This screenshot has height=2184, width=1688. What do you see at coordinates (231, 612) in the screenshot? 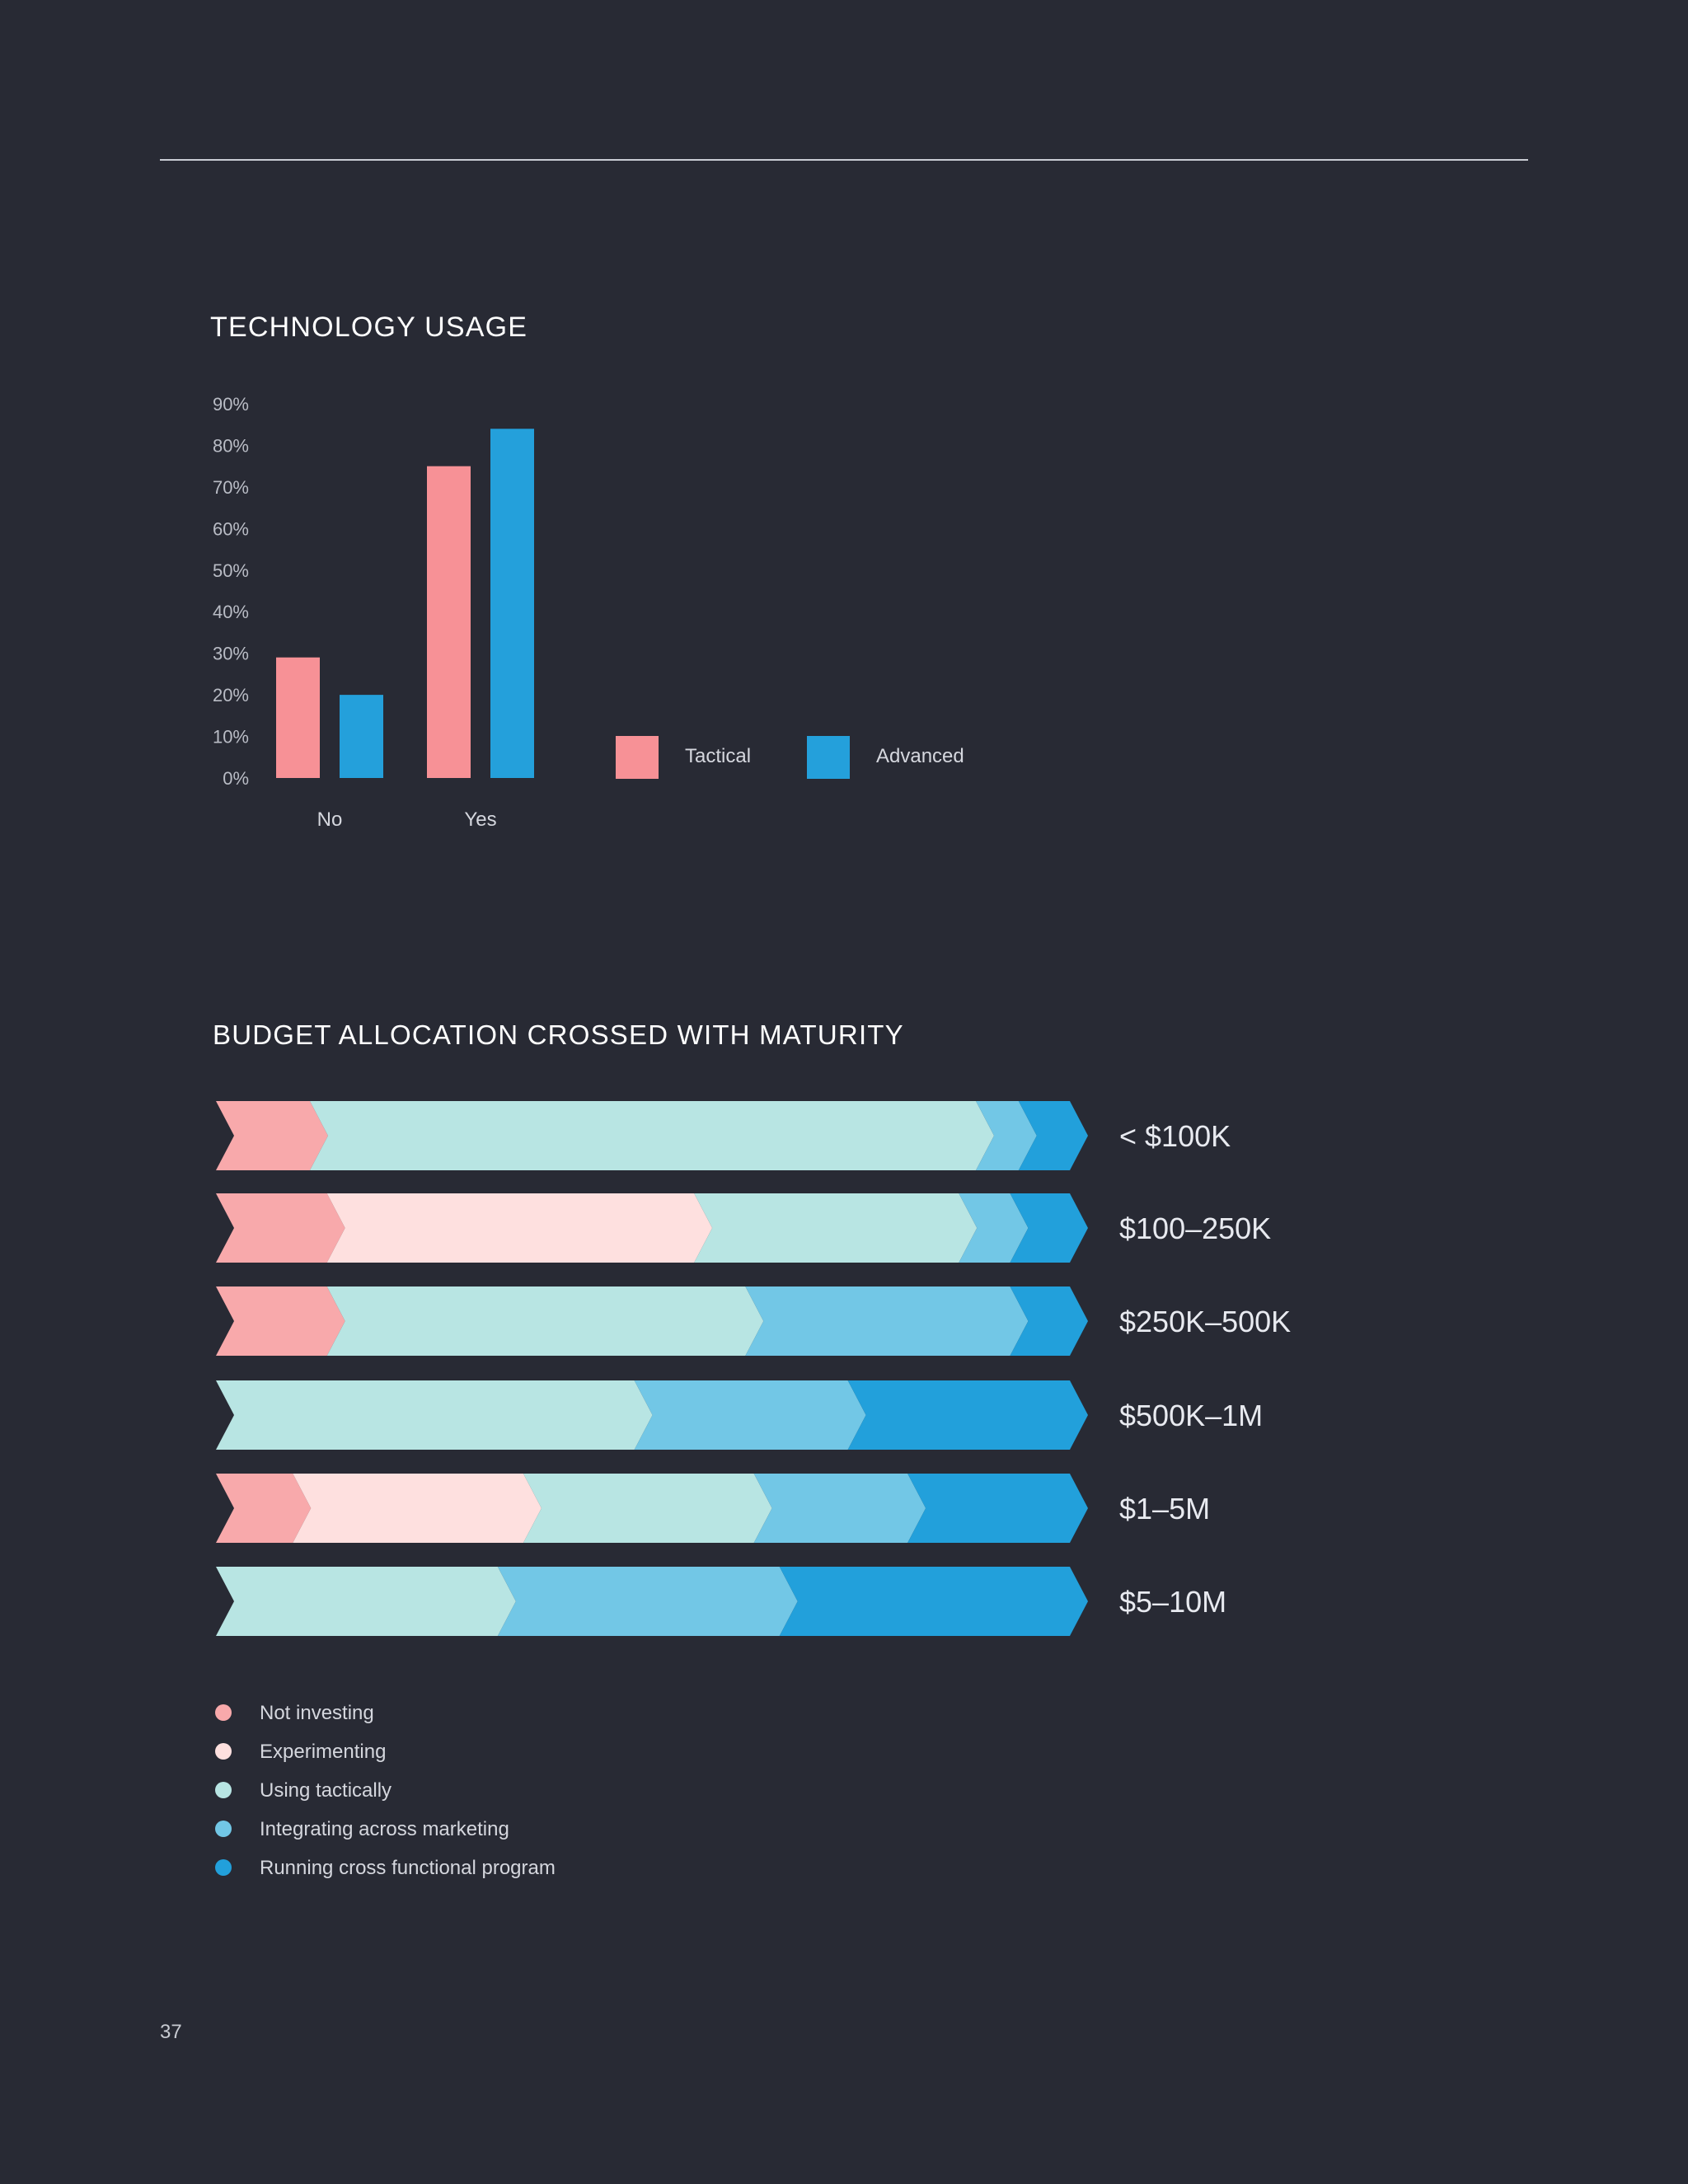
I see `y-tick-label-40: 40%` at bounding box center [231, 612].